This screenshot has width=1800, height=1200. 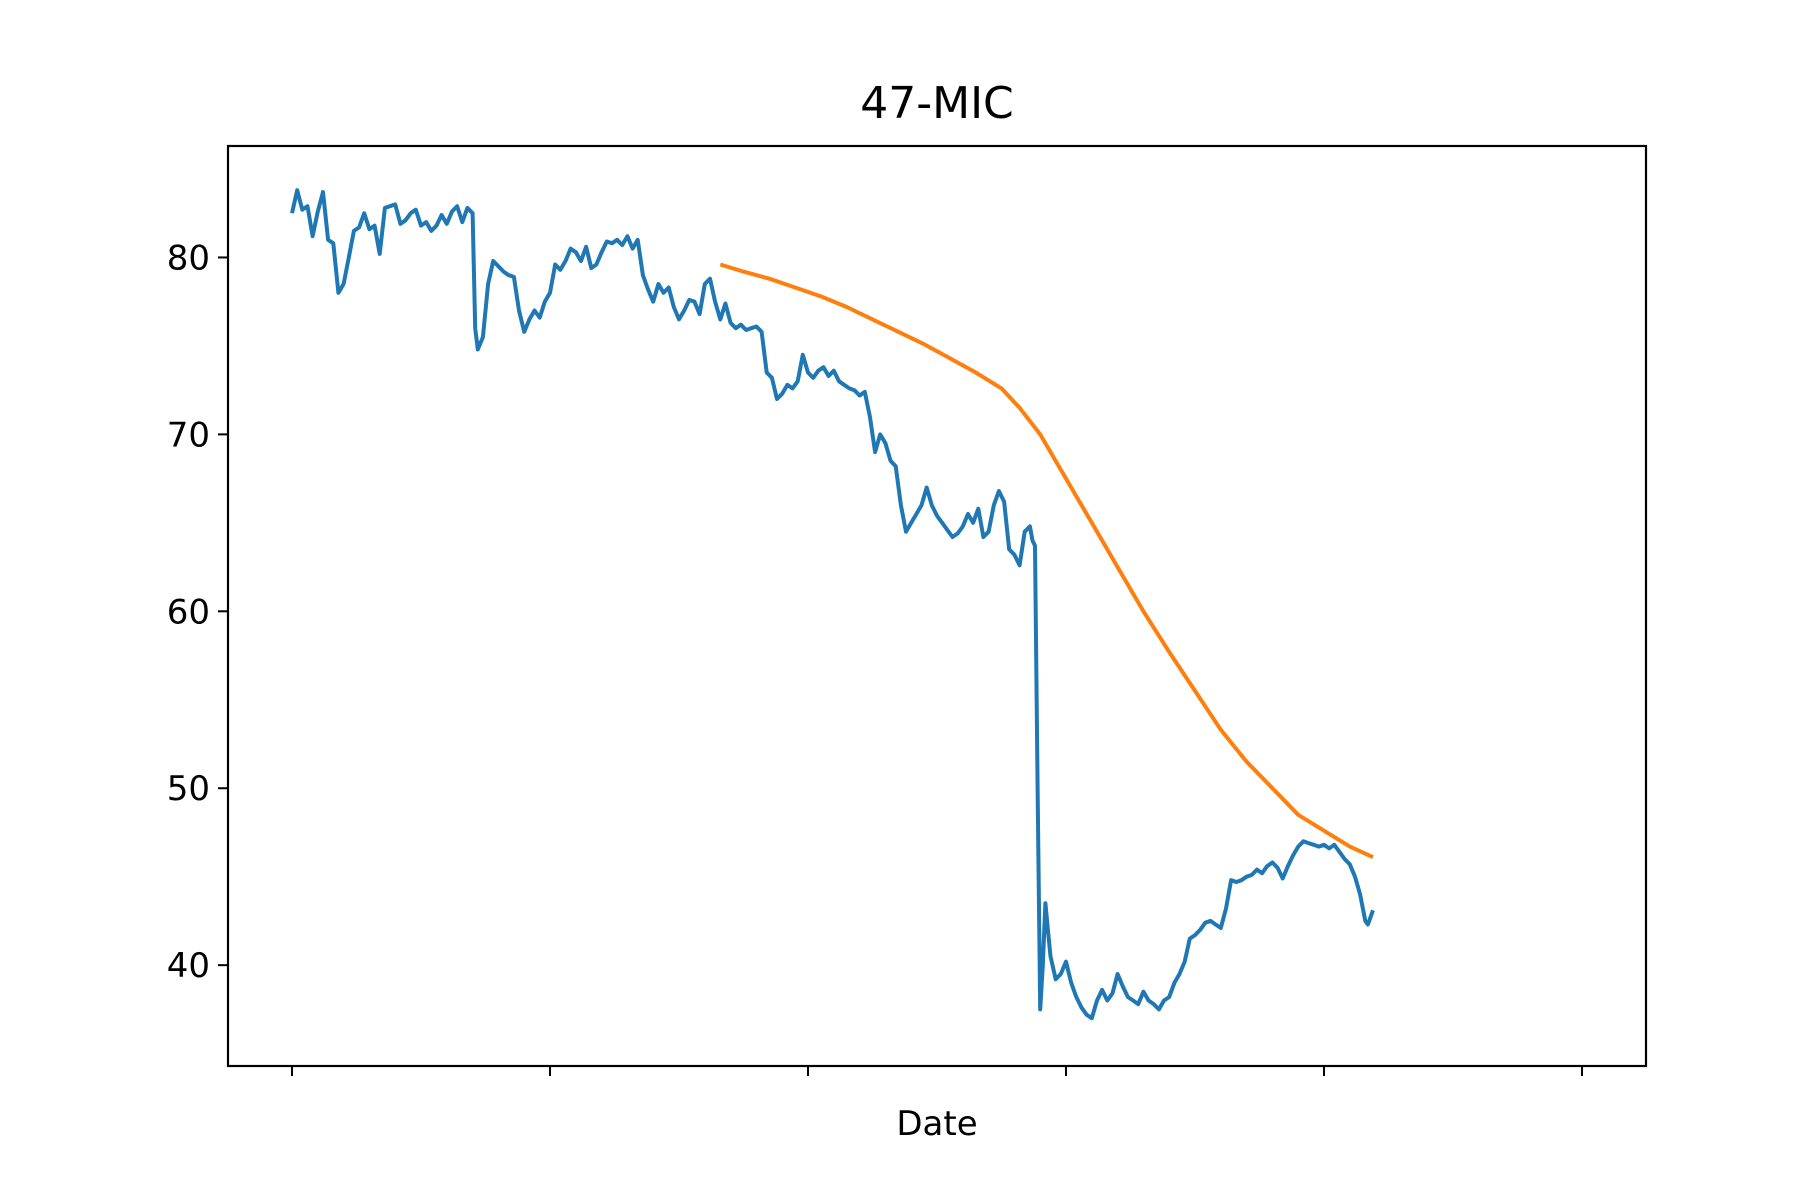 I want to click on y-tick-label: 50, so click(x=188, y=789).